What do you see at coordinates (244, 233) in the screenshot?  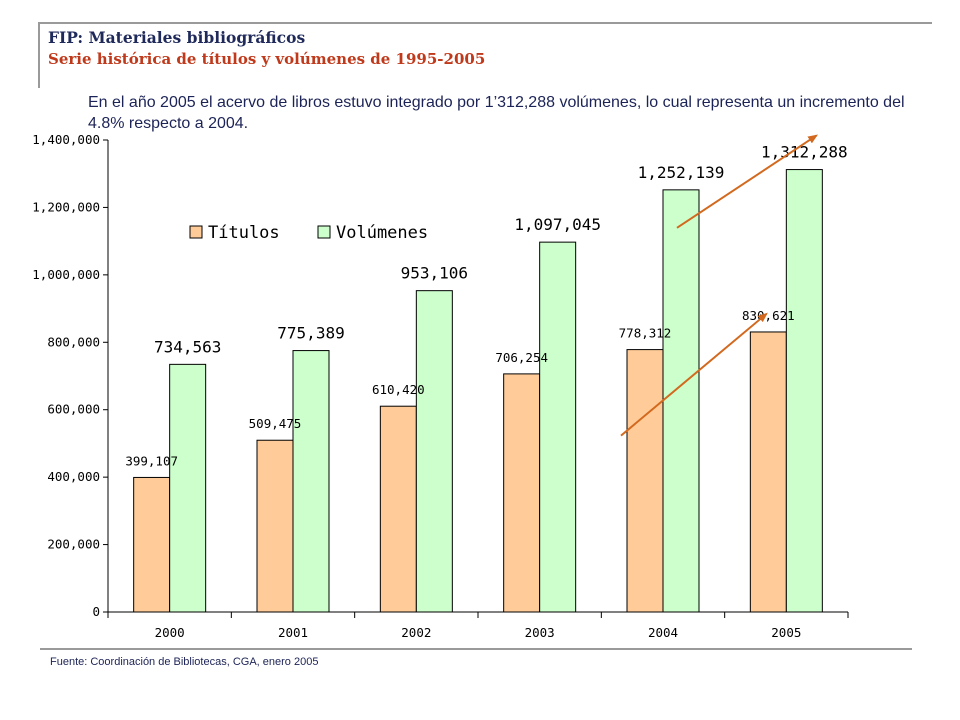 I see `legend-label: Títulos` at bounding box center [244, 233].